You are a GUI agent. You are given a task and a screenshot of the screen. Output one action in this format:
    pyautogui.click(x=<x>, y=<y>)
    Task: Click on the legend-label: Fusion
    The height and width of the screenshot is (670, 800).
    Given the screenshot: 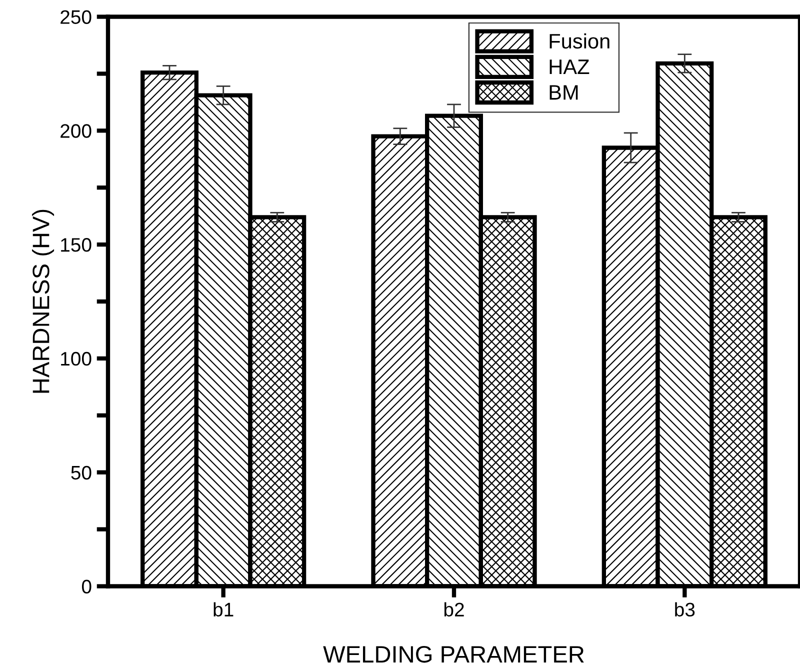 What is the action you would take?
    pyautogui.click(x=580, y=41)
    